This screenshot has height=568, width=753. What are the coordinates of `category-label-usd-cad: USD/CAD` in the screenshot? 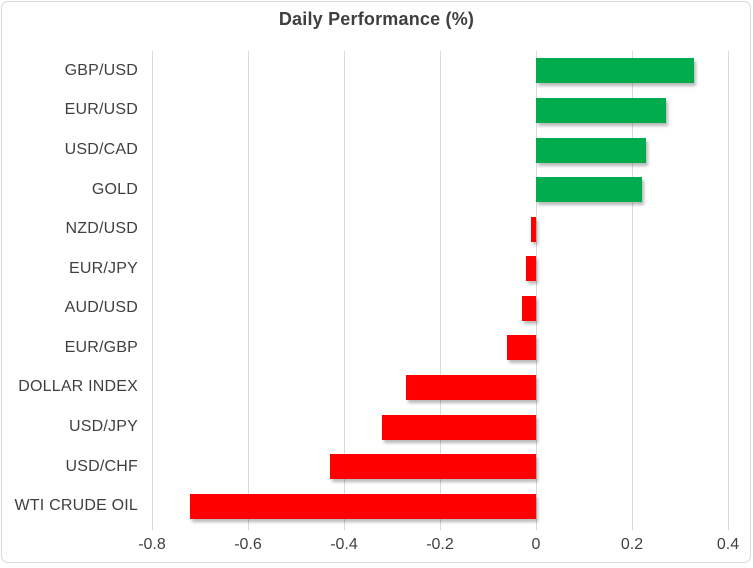 It's located at (101, 149).